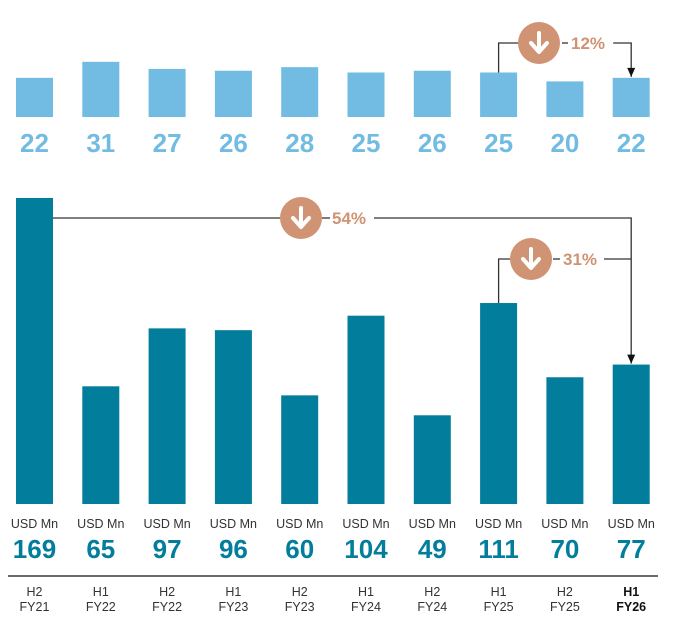 This screenshot has height=633, width=685. I want to click on unit-label-6: USD Mn, so click(432, 524).